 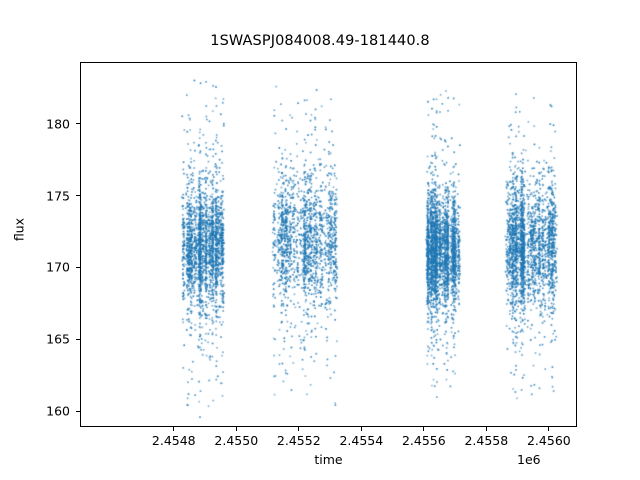 What do you see at coordinates (58, 267) in the screenshot?
I see `y-tick-label: 170` at bounding box center [58, 267].